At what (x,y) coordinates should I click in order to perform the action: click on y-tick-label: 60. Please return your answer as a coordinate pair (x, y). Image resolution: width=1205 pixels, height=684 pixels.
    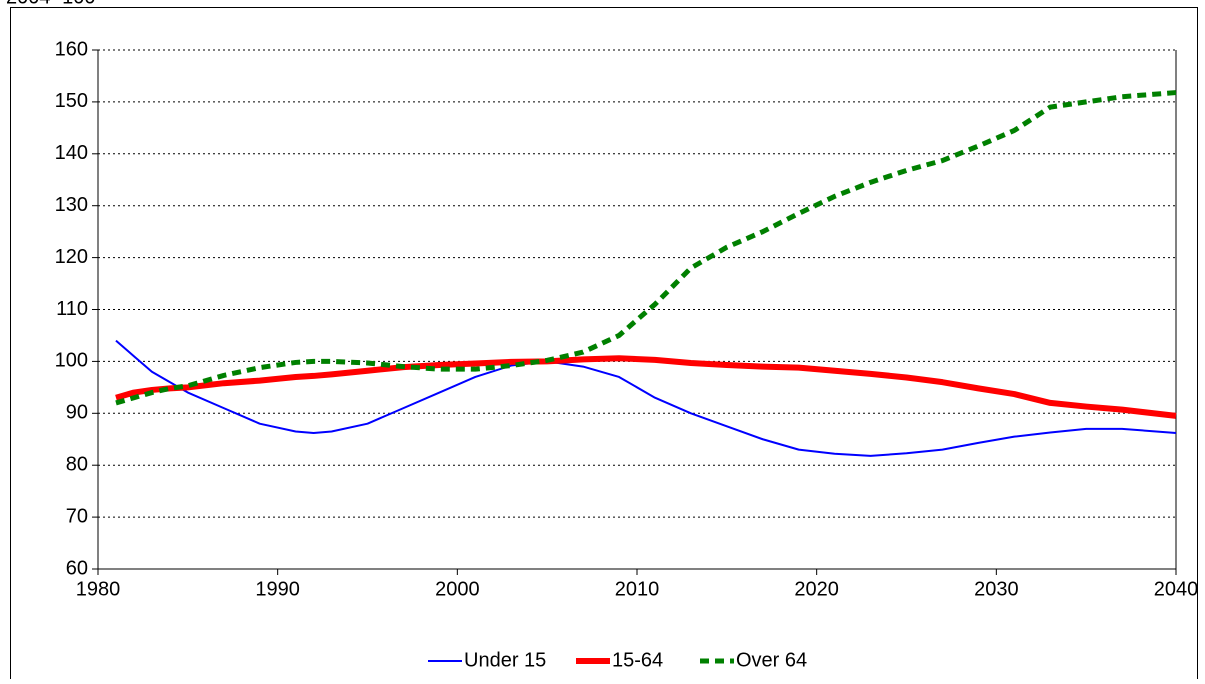
    Looking at the image, I should click on (77, 568).